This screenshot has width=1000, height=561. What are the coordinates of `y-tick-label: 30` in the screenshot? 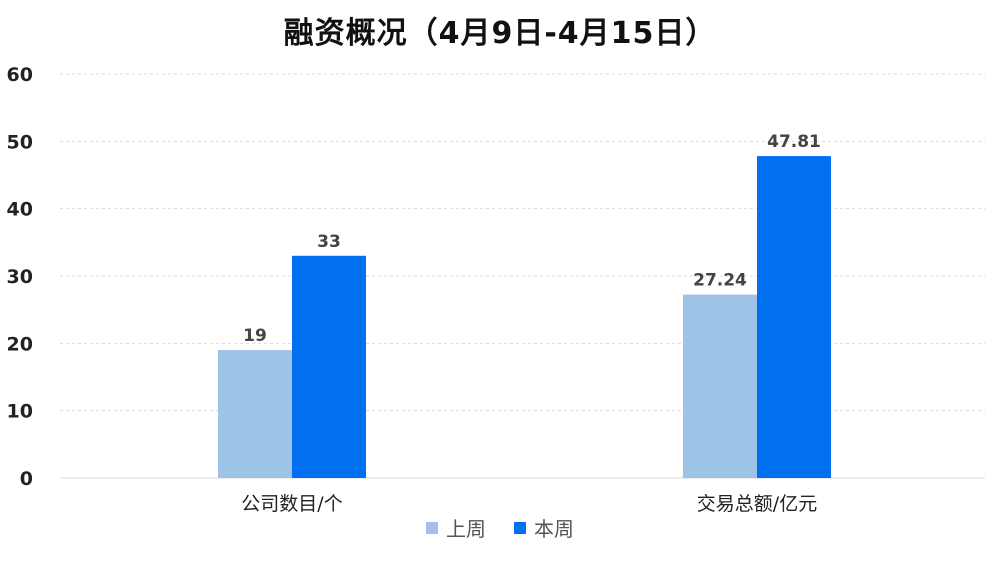 It's located at (20, 277).